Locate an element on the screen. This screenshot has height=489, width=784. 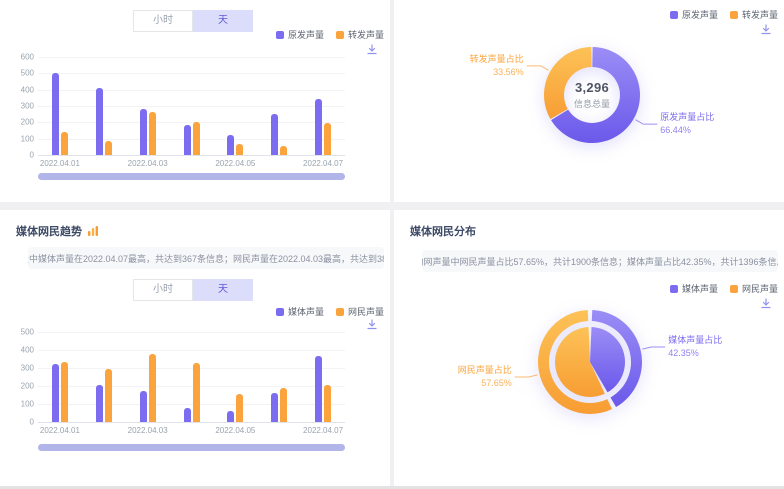
slice-percent: 33.56% is located at coordinates (508, 71).